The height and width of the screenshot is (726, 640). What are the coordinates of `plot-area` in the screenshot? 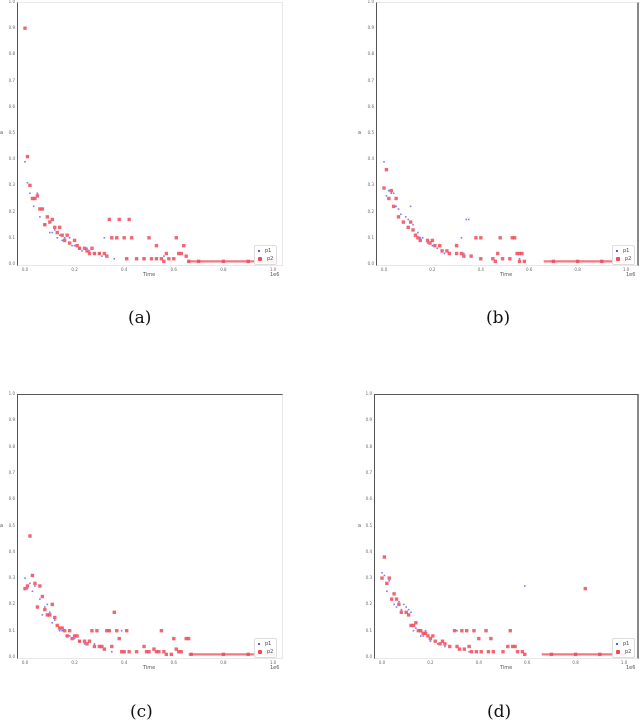 It's located at (507, 134).